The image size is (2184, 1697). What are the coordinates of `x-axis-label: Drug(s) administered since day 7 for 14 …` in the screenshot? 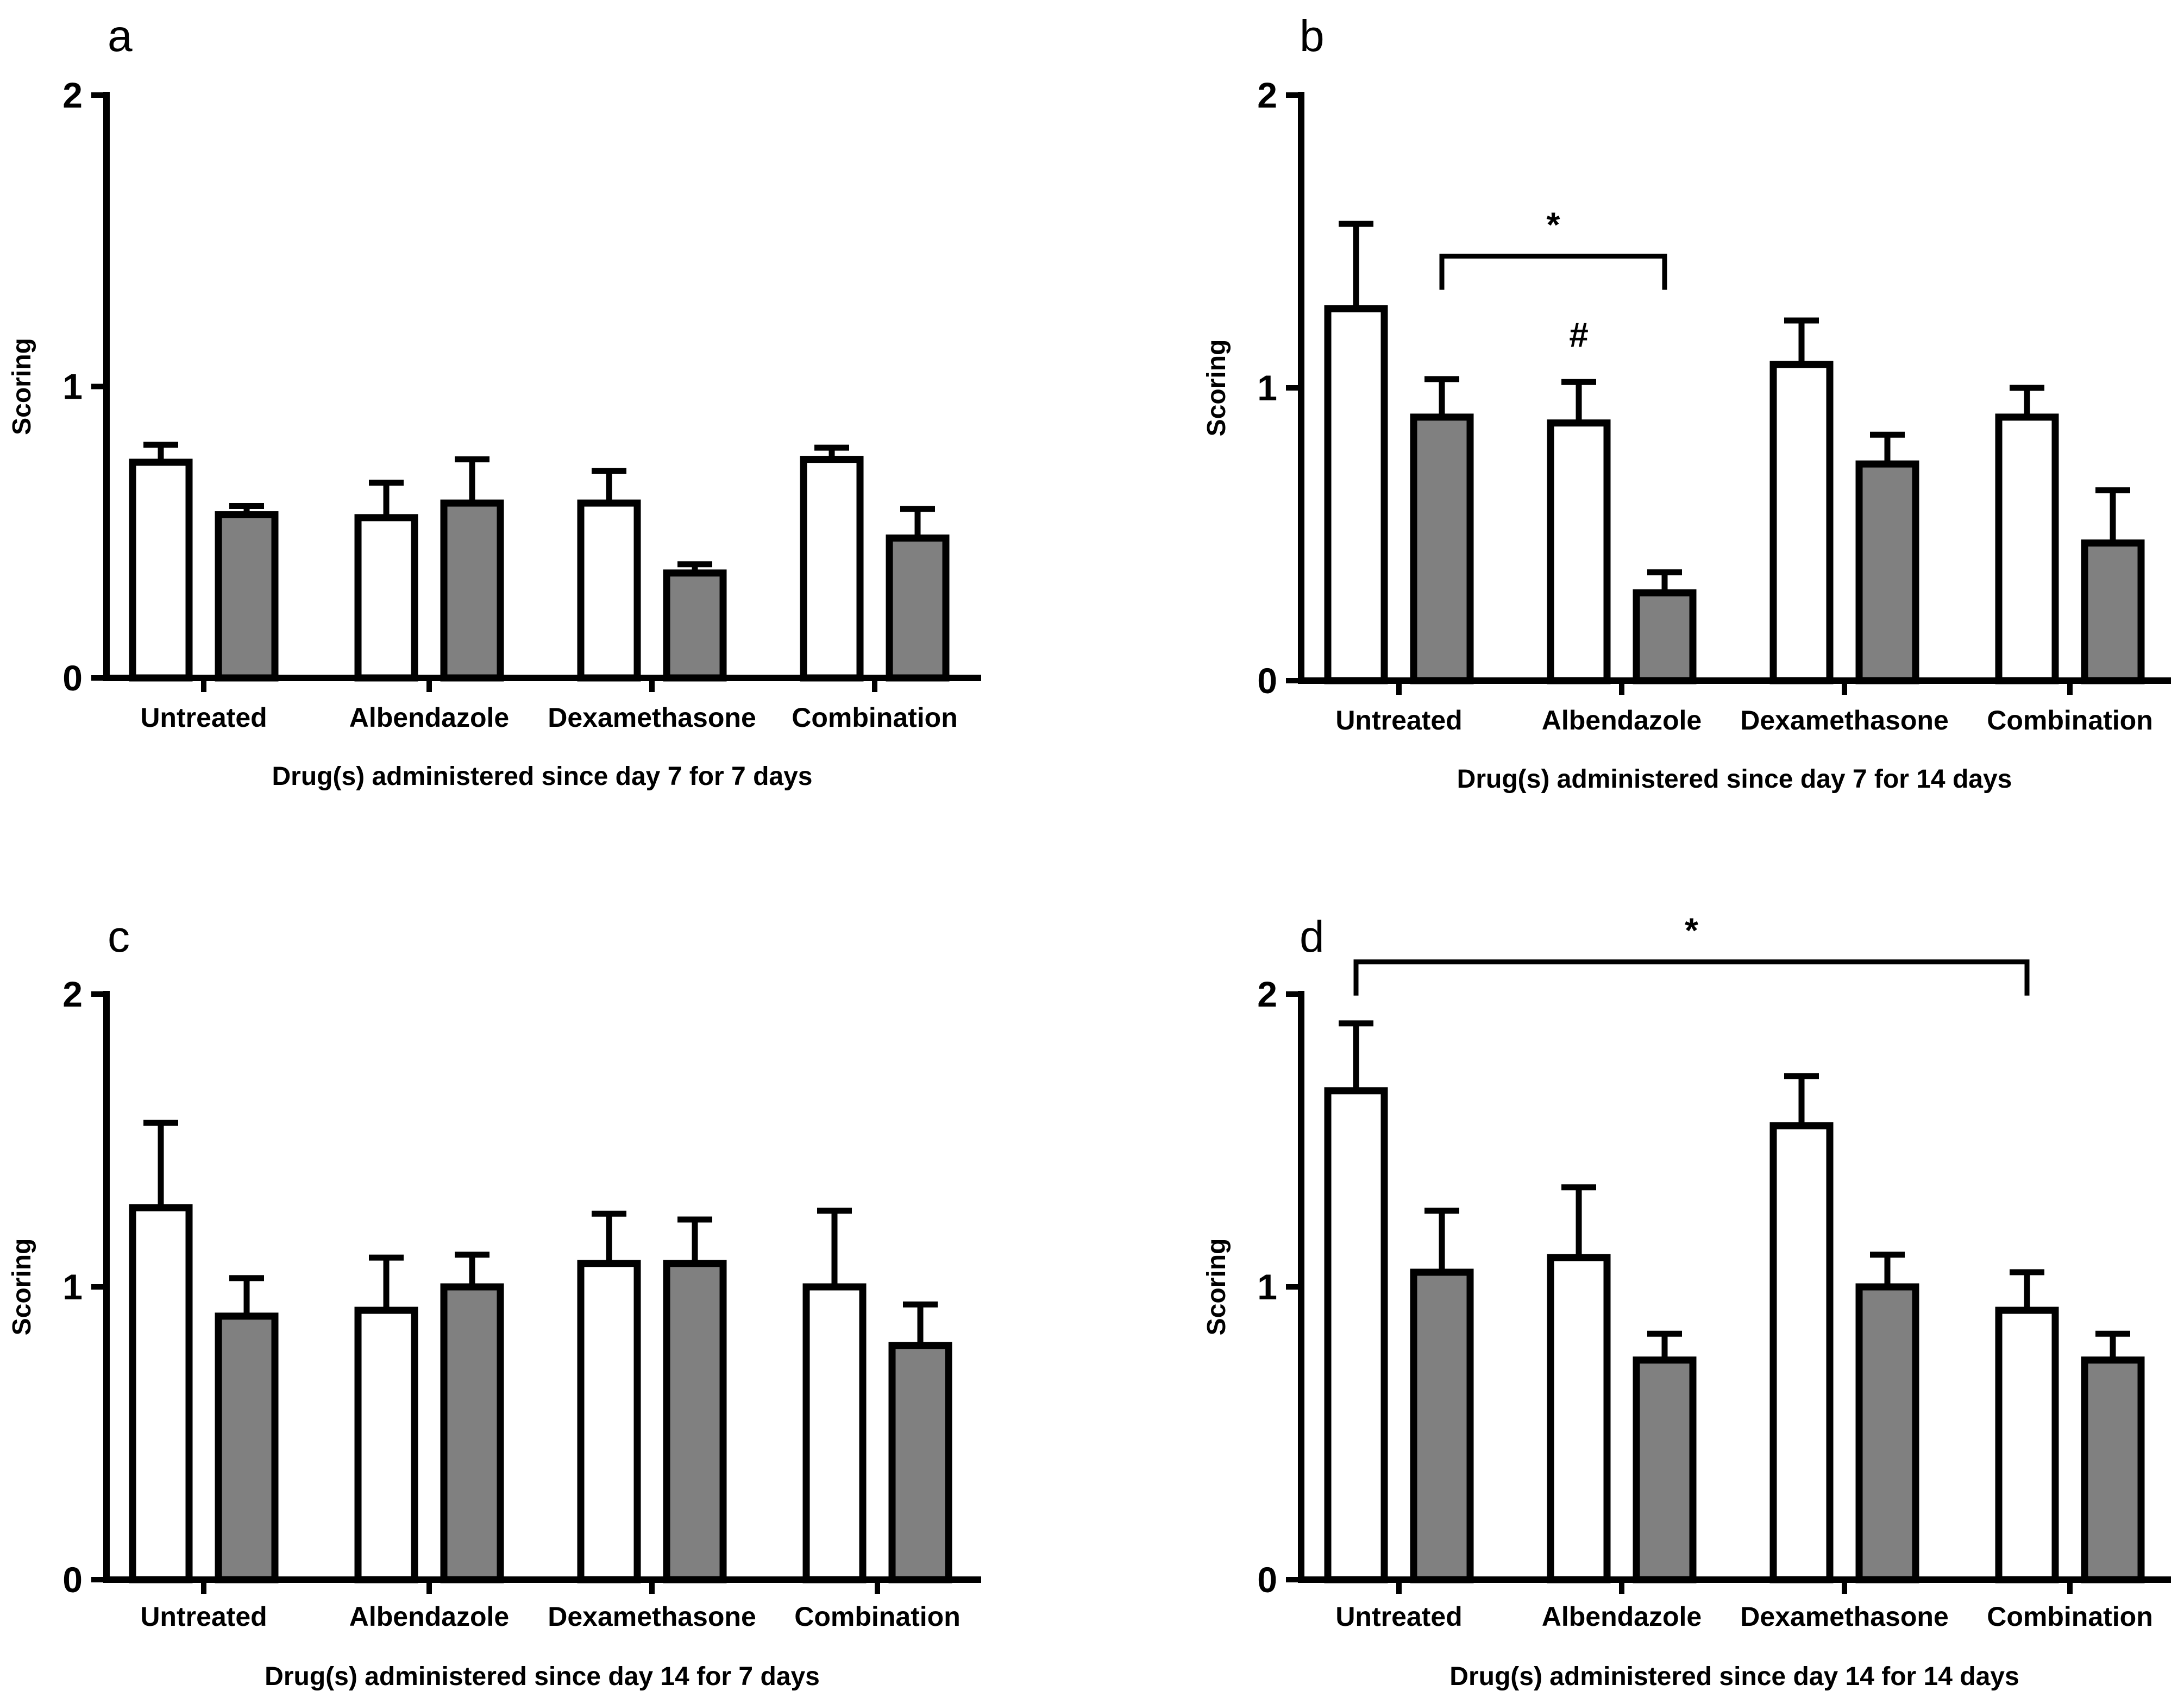 It's located at (1734, 779).